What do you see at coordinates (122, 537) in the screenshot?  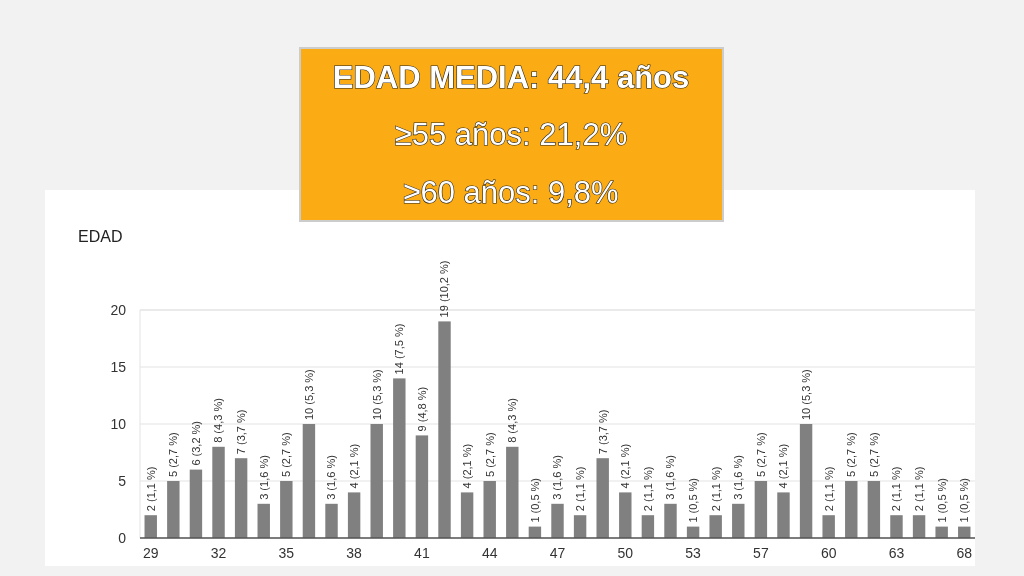 I see `y-tick-label: 0` at bounding box center [122, 537].